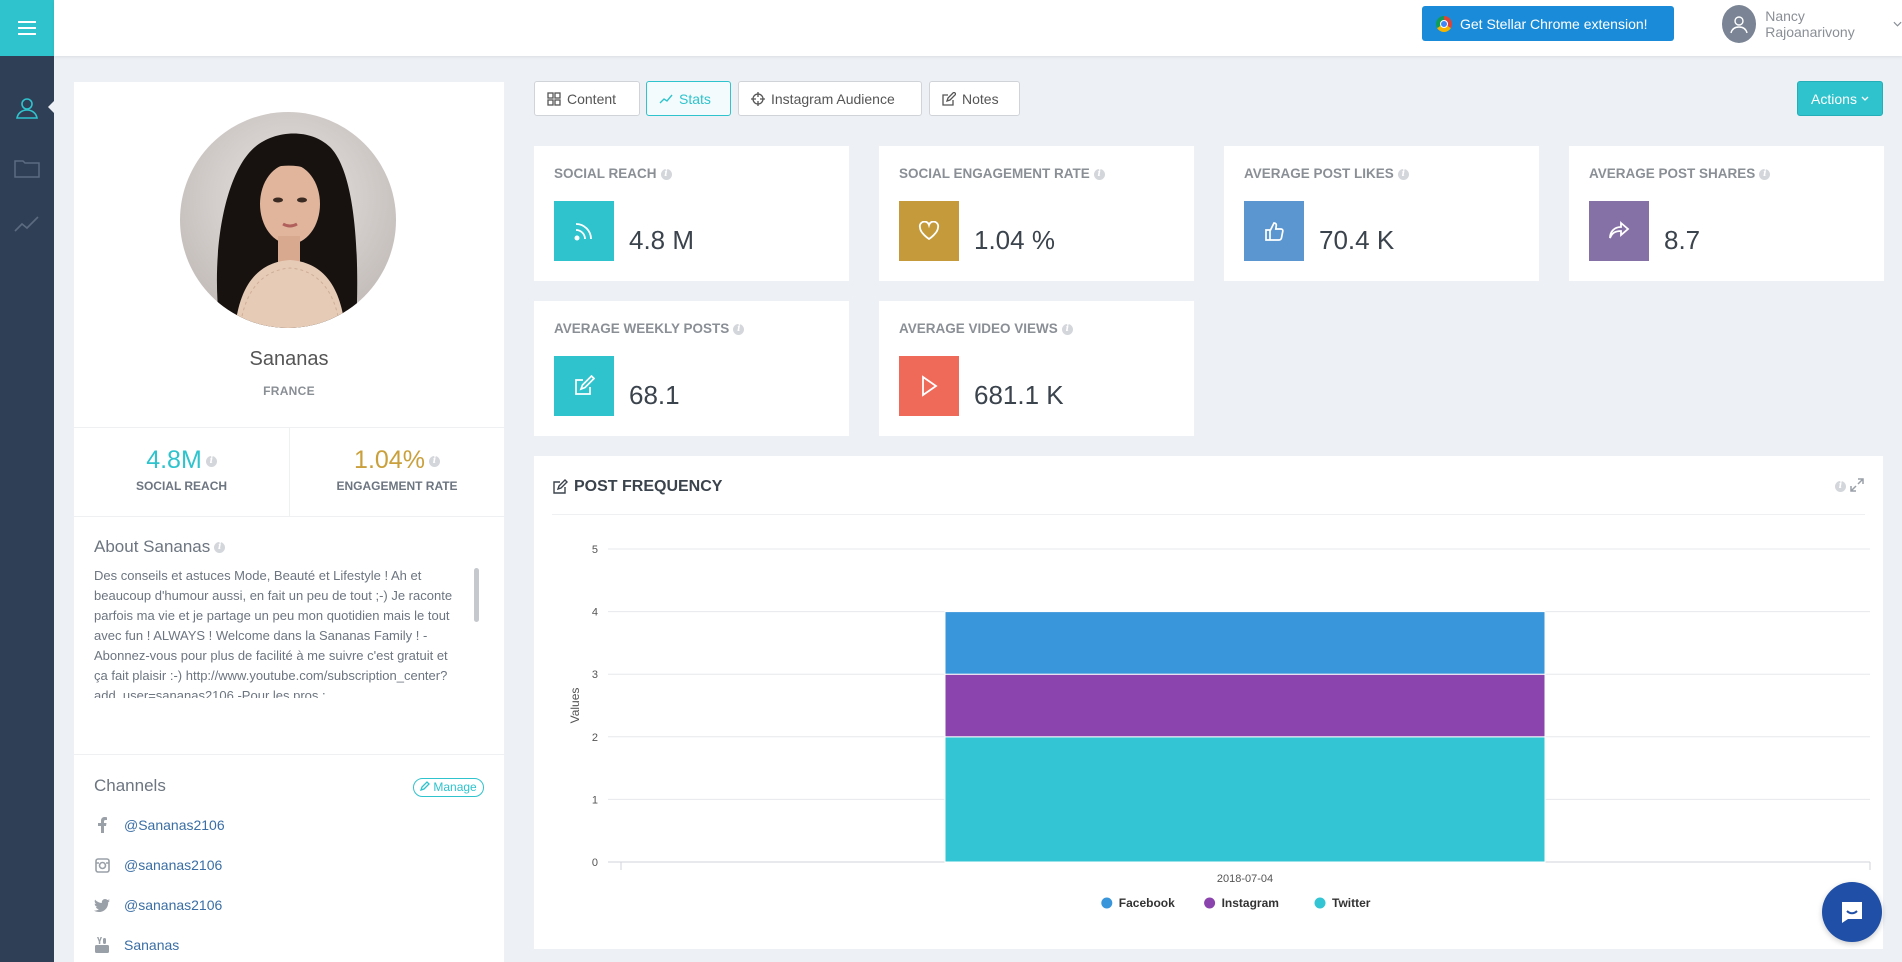 Image resolution: width=1902 pixels, height=962 pixels. Describe the element at coordinates (181, 486) in the screenshot. I see `social-reach-label: SOCIAL REACH` at that location.